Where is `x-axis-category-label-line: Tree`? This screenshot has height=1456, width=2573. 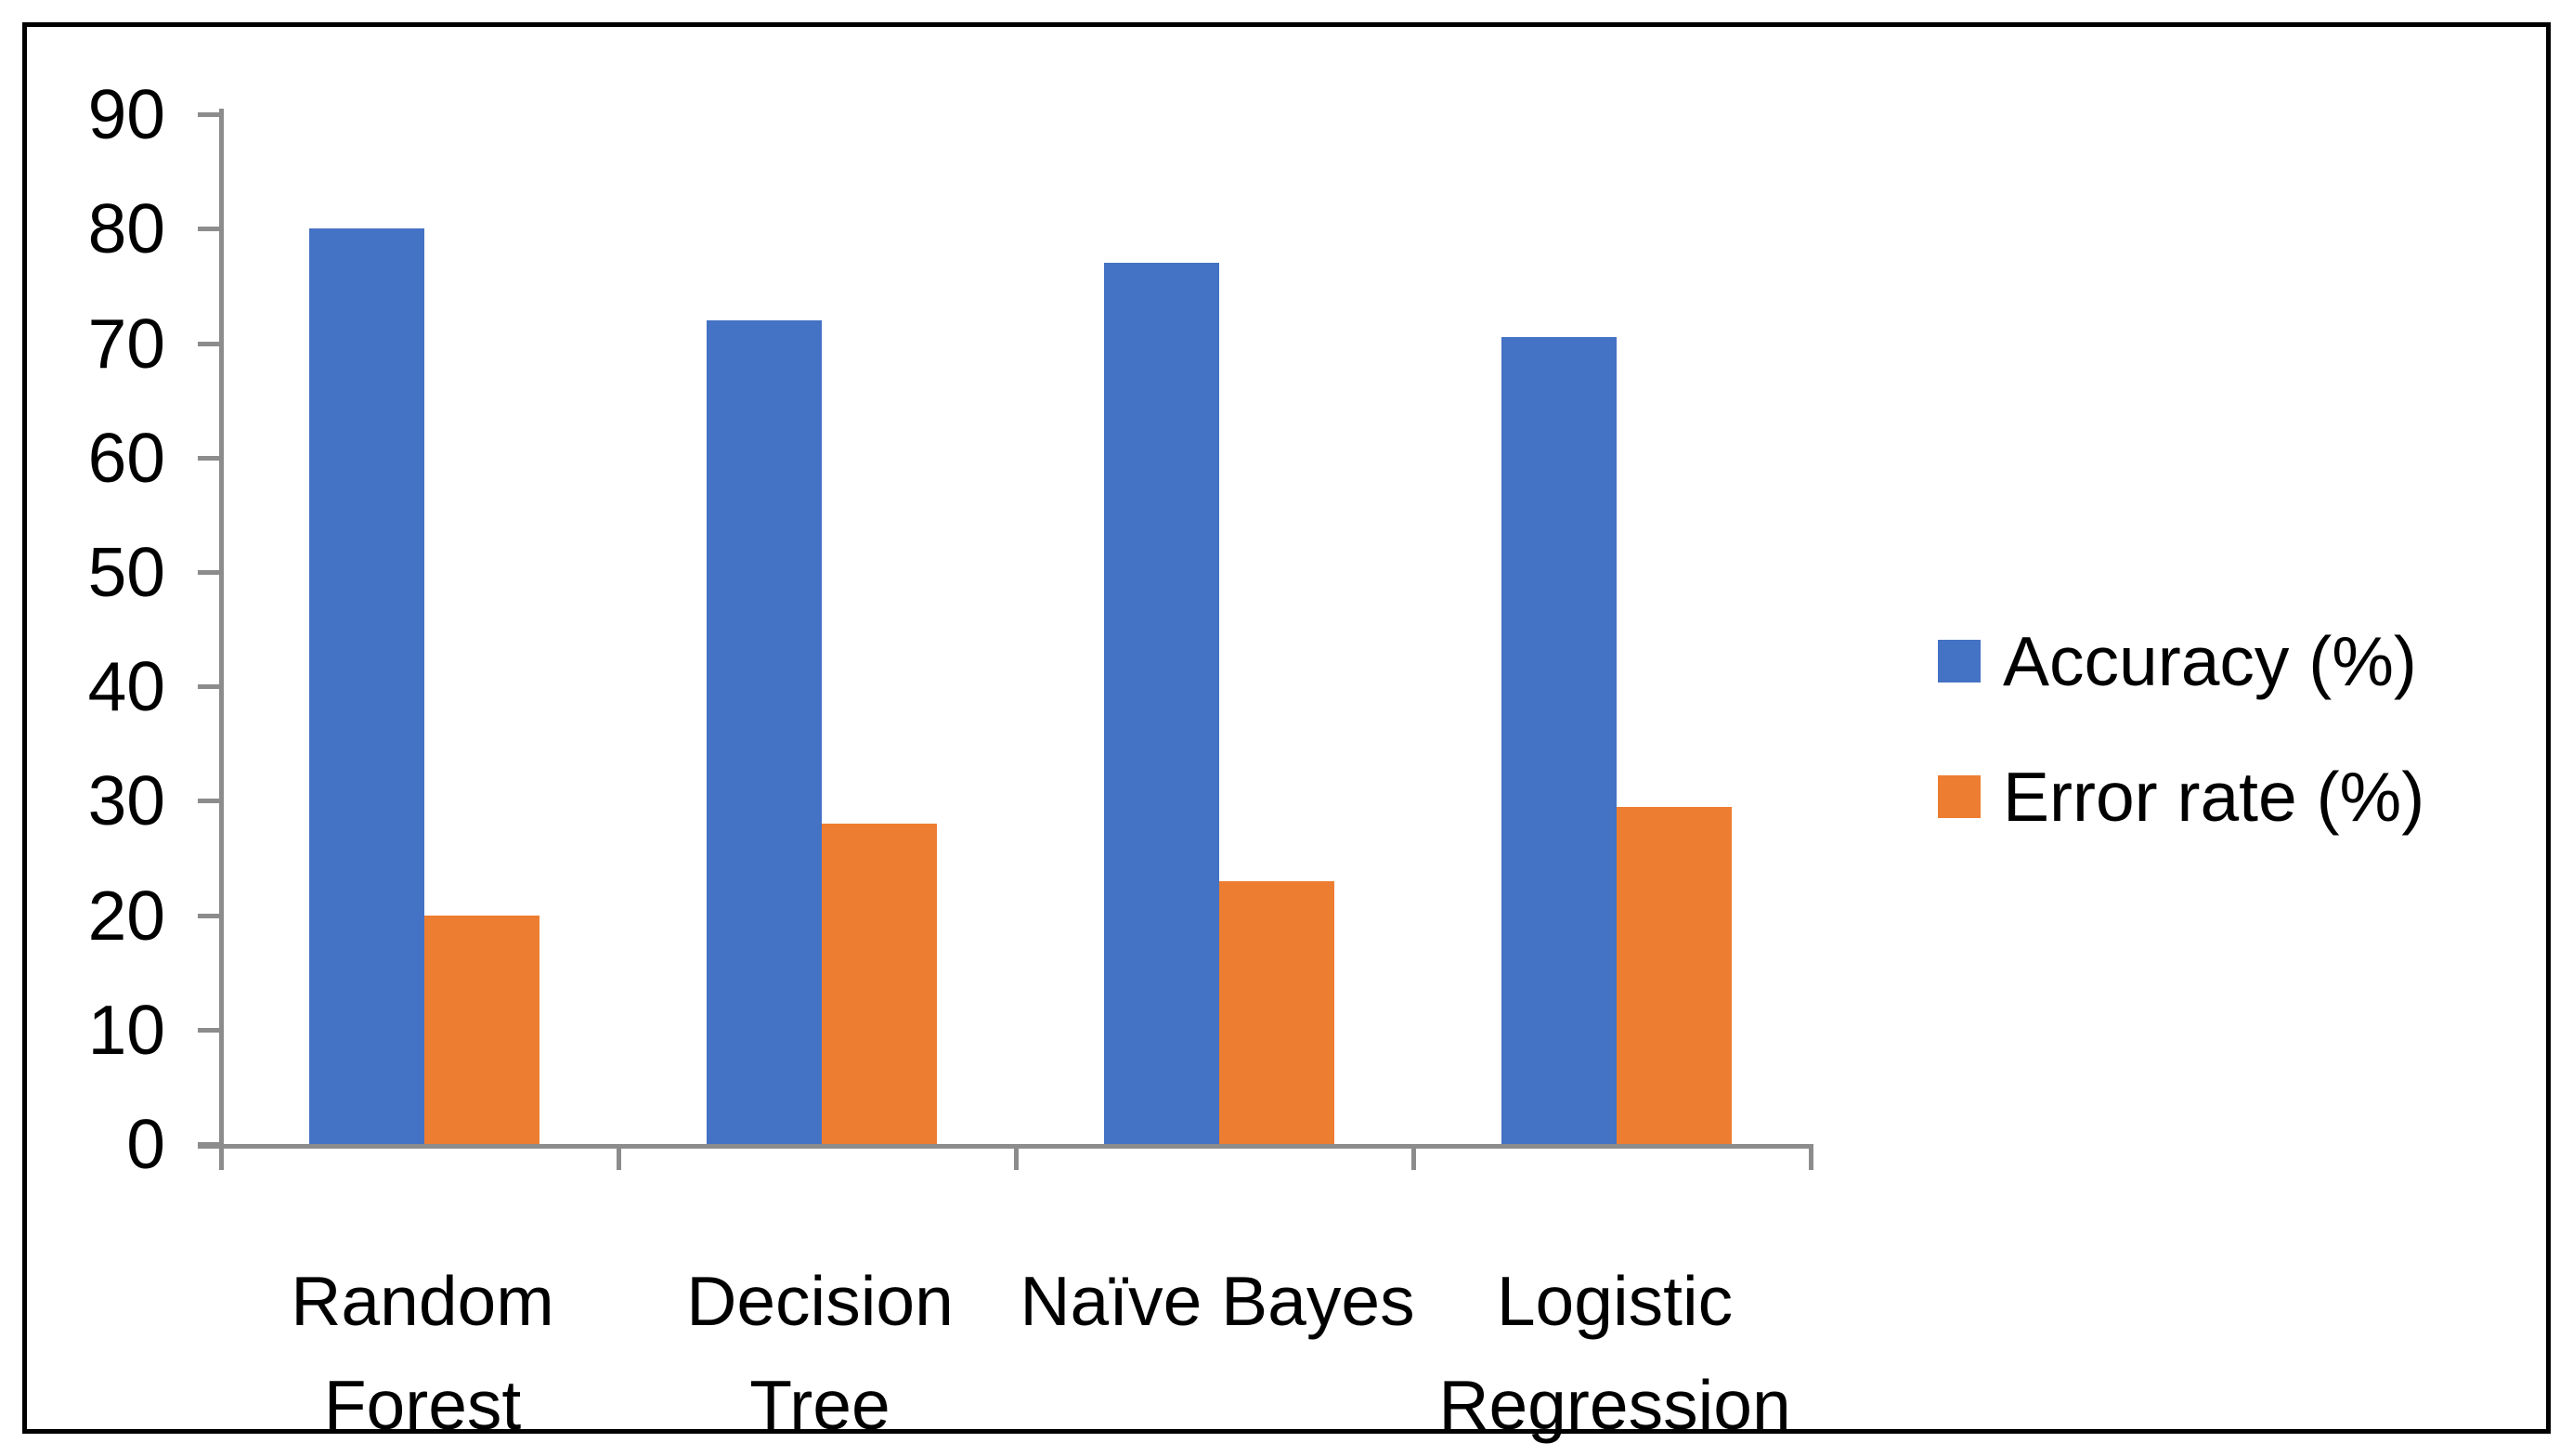 x-axis-category-label-line: Tree is located at coordinates (819, 1405).